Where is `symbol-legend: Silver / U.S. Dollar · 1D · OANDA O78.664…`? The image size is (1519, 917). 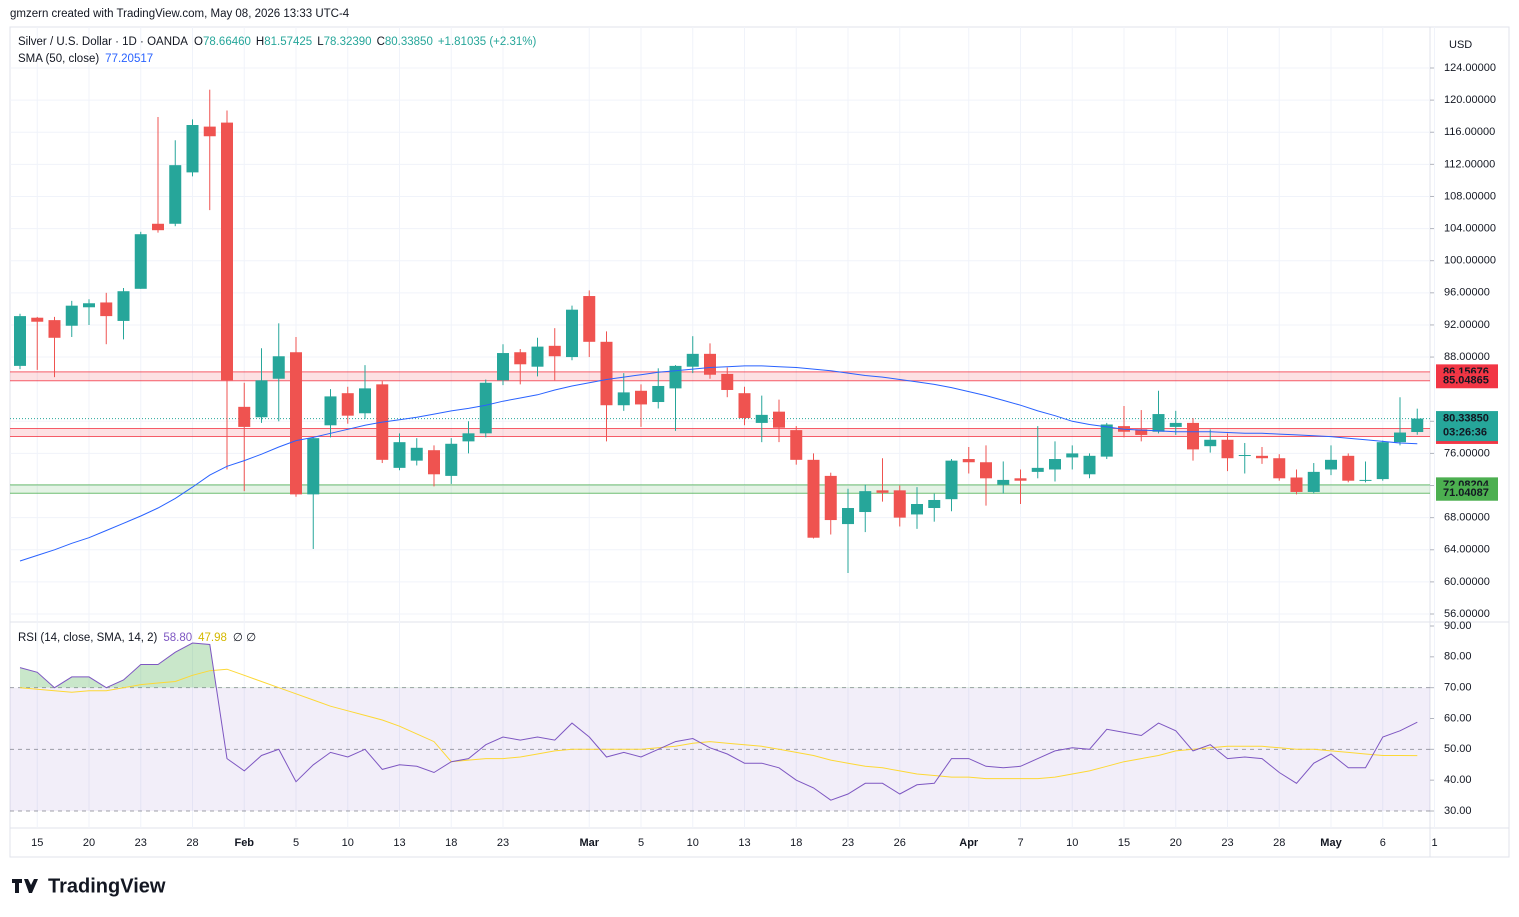 symbol-legend: Silver / U.S. Dollar · 1D · OANDA O78.664… is located at coordinates (277, 42).